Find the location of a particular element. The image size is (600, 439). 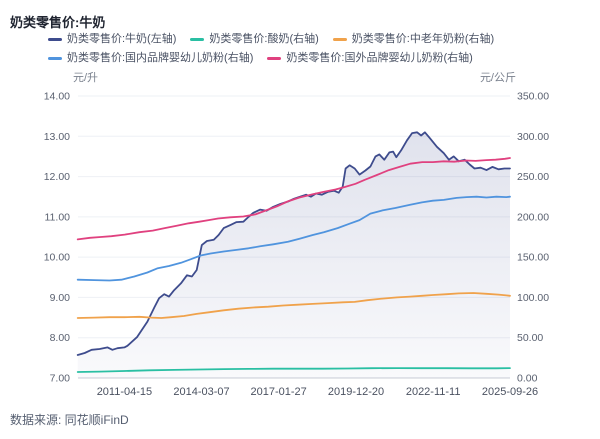

legend-item-2: 奶类零售价:中老年奶粉(右轴) is located at coordinates (413, 39).